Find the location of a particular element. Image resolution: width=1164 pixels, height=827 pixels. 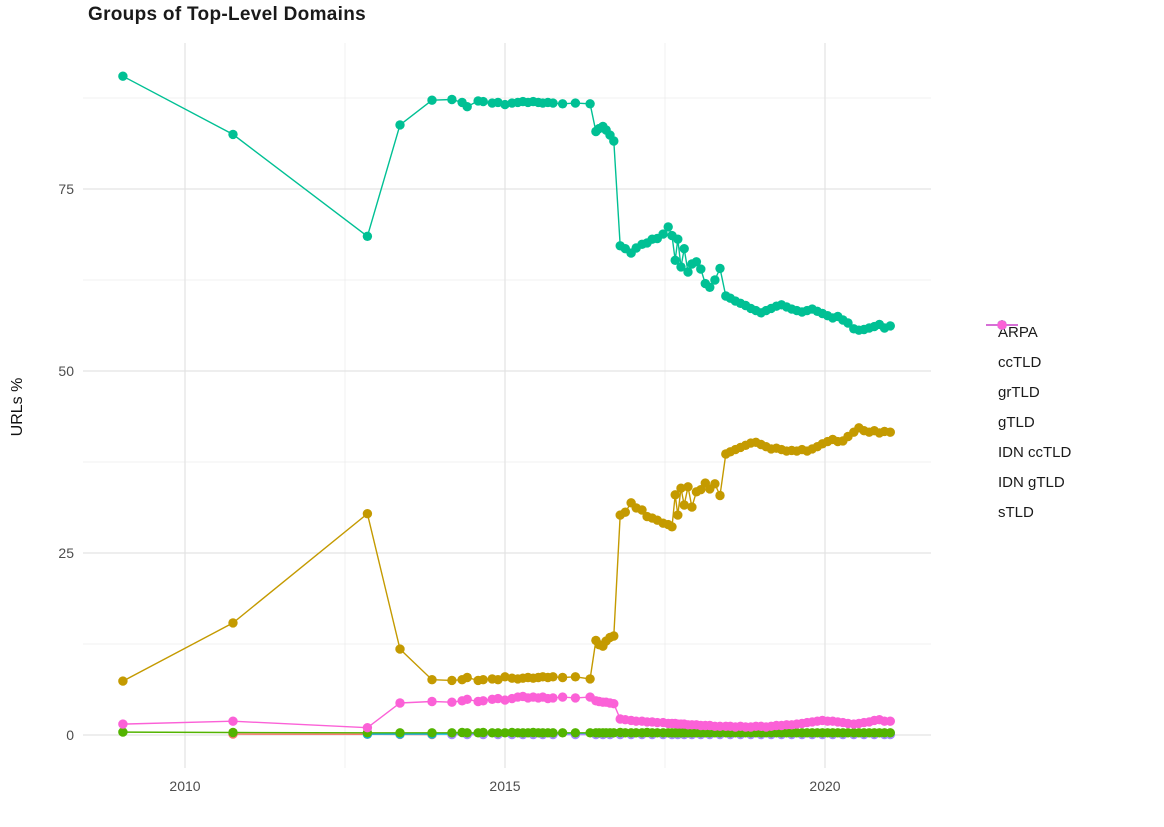

legend-item-grtld: grTLD is located at coordinates (1027, 363).